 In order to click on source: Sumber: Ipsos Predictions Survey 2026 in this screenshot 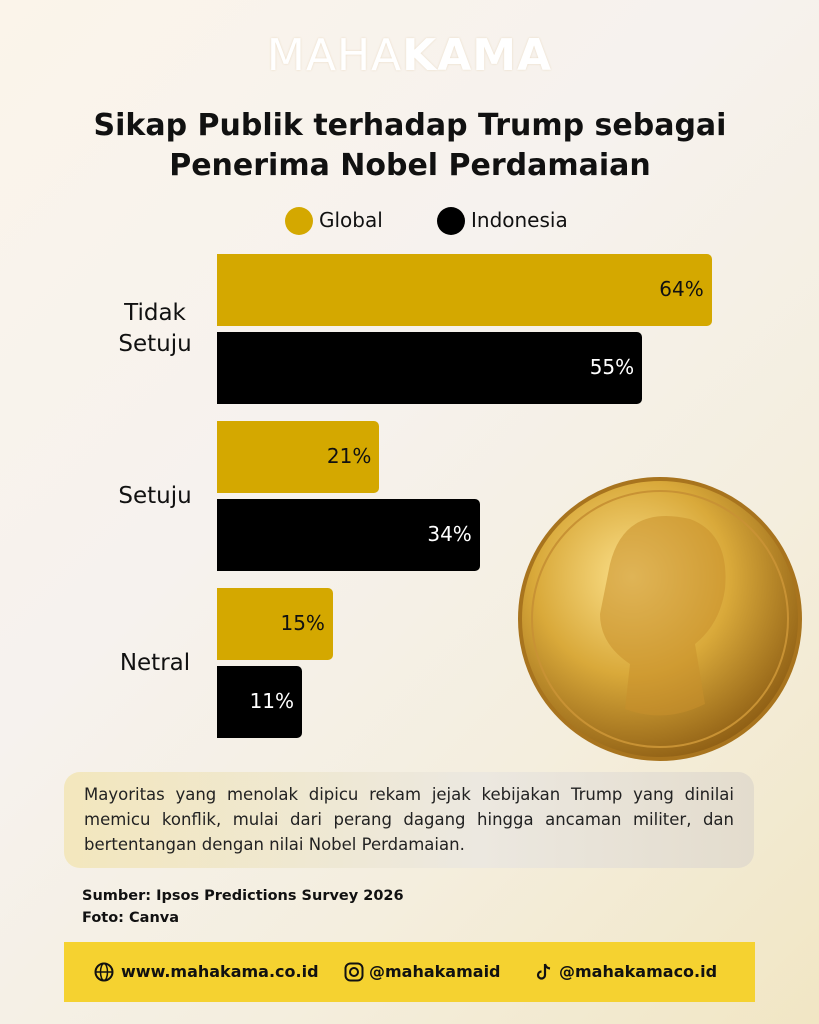, I will do `click(243, 896)`.